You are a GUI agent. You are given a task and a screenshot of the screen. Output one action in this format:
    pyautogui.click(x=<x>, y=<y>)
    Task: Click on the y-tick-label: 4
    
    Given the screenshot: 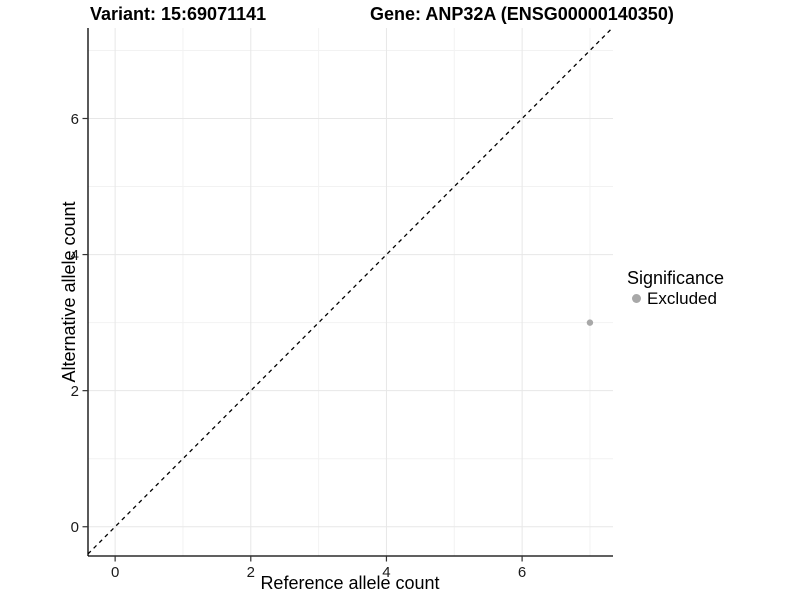 What is the action you would take?
    pyautogui.click(x=75, y=255)
    